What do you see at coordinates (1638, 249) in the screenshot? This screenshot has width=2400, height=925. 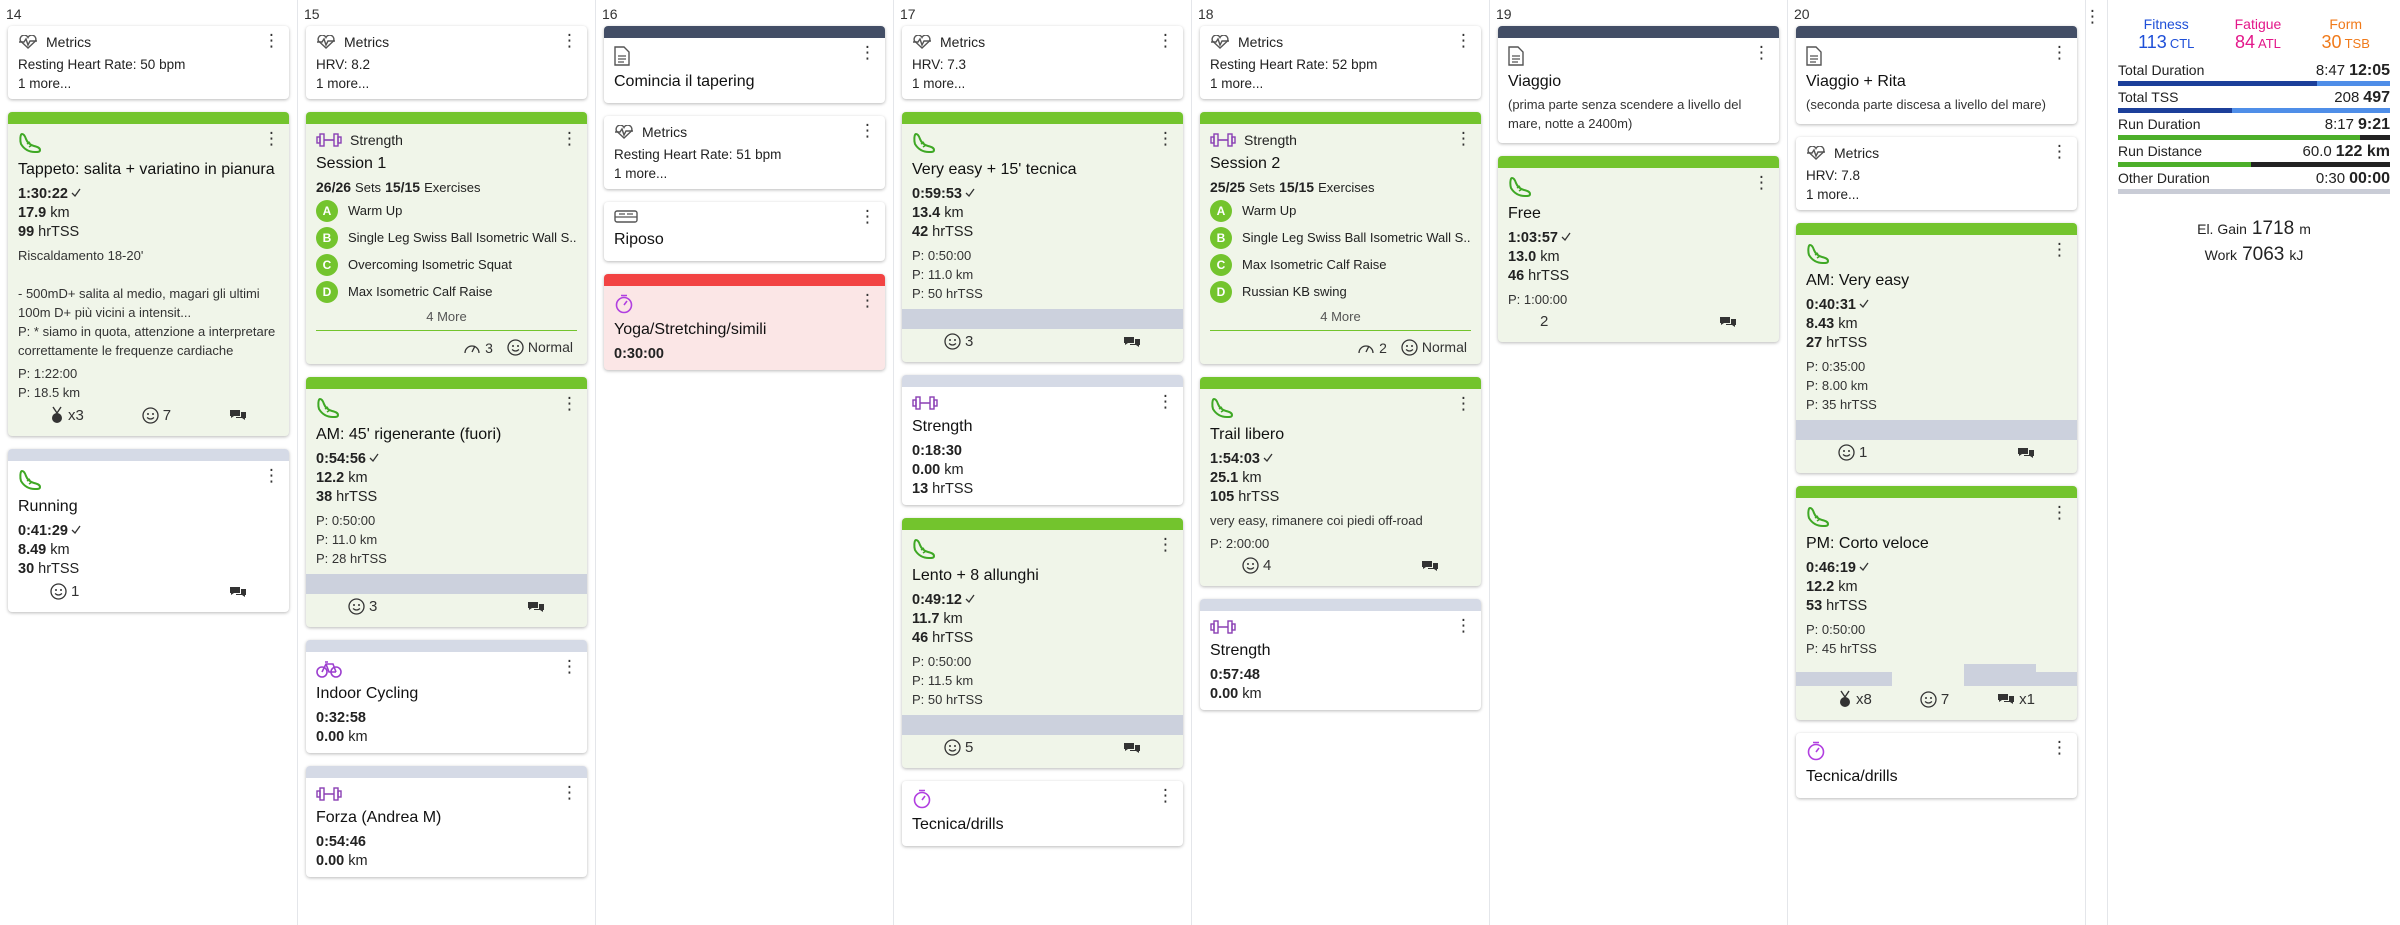 I see `run-card: ⋮ Free 1:03:57 13.0 km 46 hrTSS P: 1:00:00 2` at bounding box center [1638, 249].